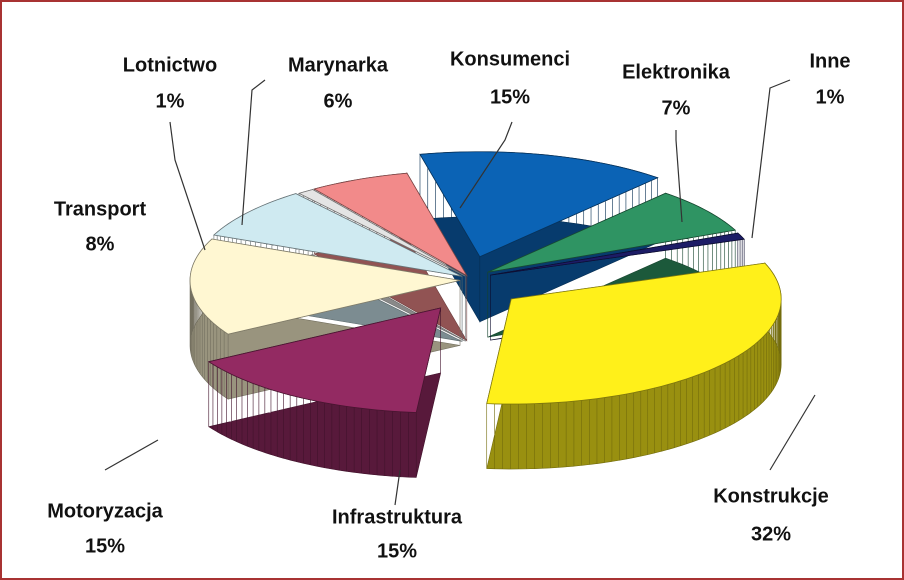 This screenshot has width=904, height=580. What do you see at coordinates (771, 496) in the screenshot?
I see `category-label: Konstrukcje` at bounding box center [771, 496].